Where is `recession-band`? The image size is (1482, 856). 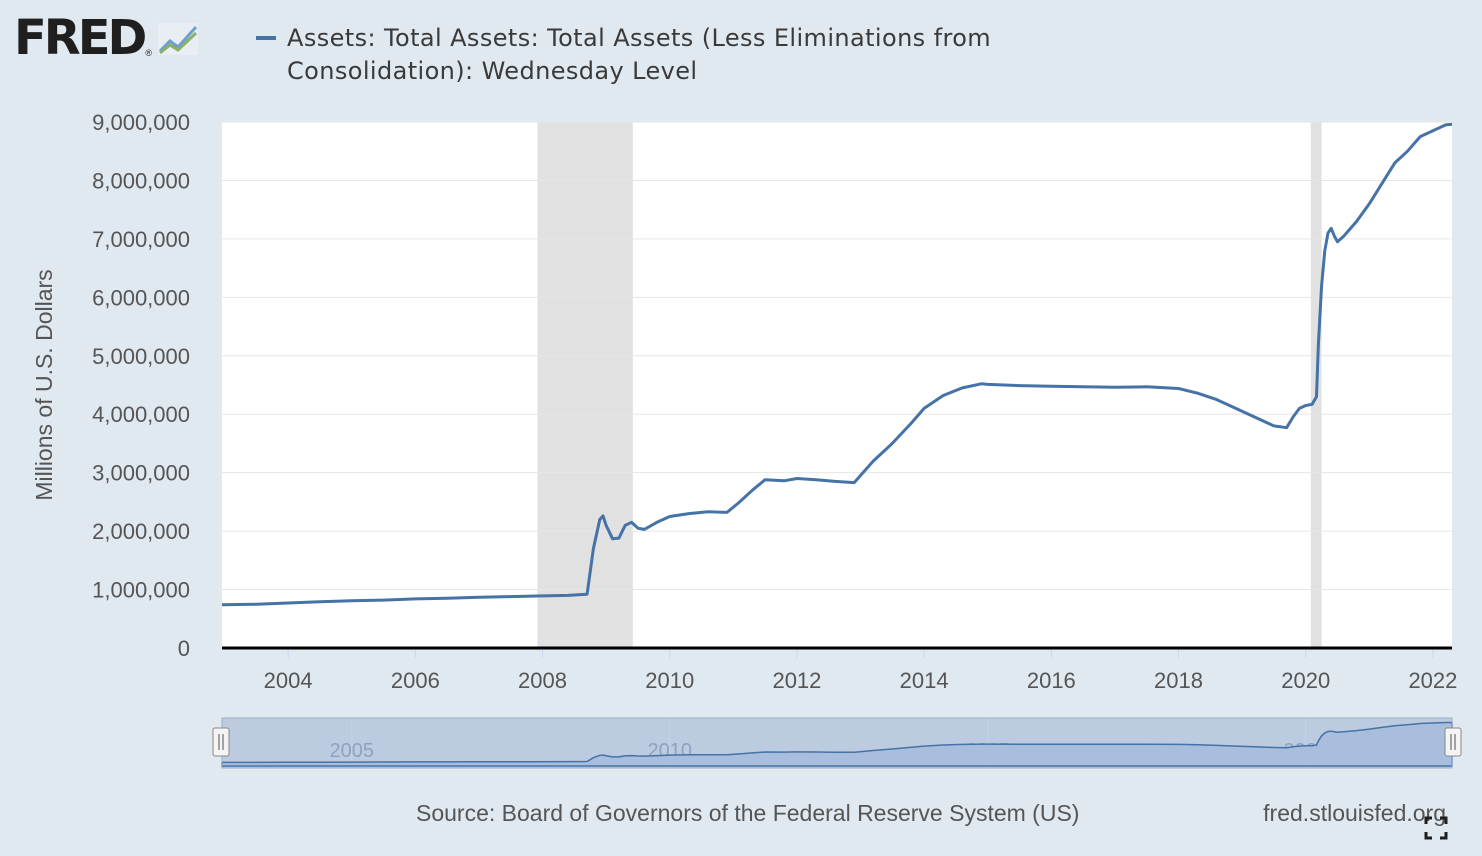 recession-band is located at coordinates (585, 385).